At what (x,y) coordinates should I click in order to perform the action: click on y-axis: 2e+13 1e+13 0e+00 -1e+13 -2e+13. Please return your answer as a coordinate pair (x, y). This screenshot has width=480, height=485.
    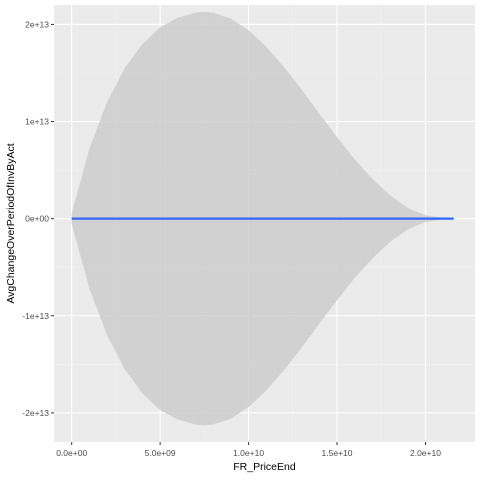
    Looking at the image, I should click on (38, 218).